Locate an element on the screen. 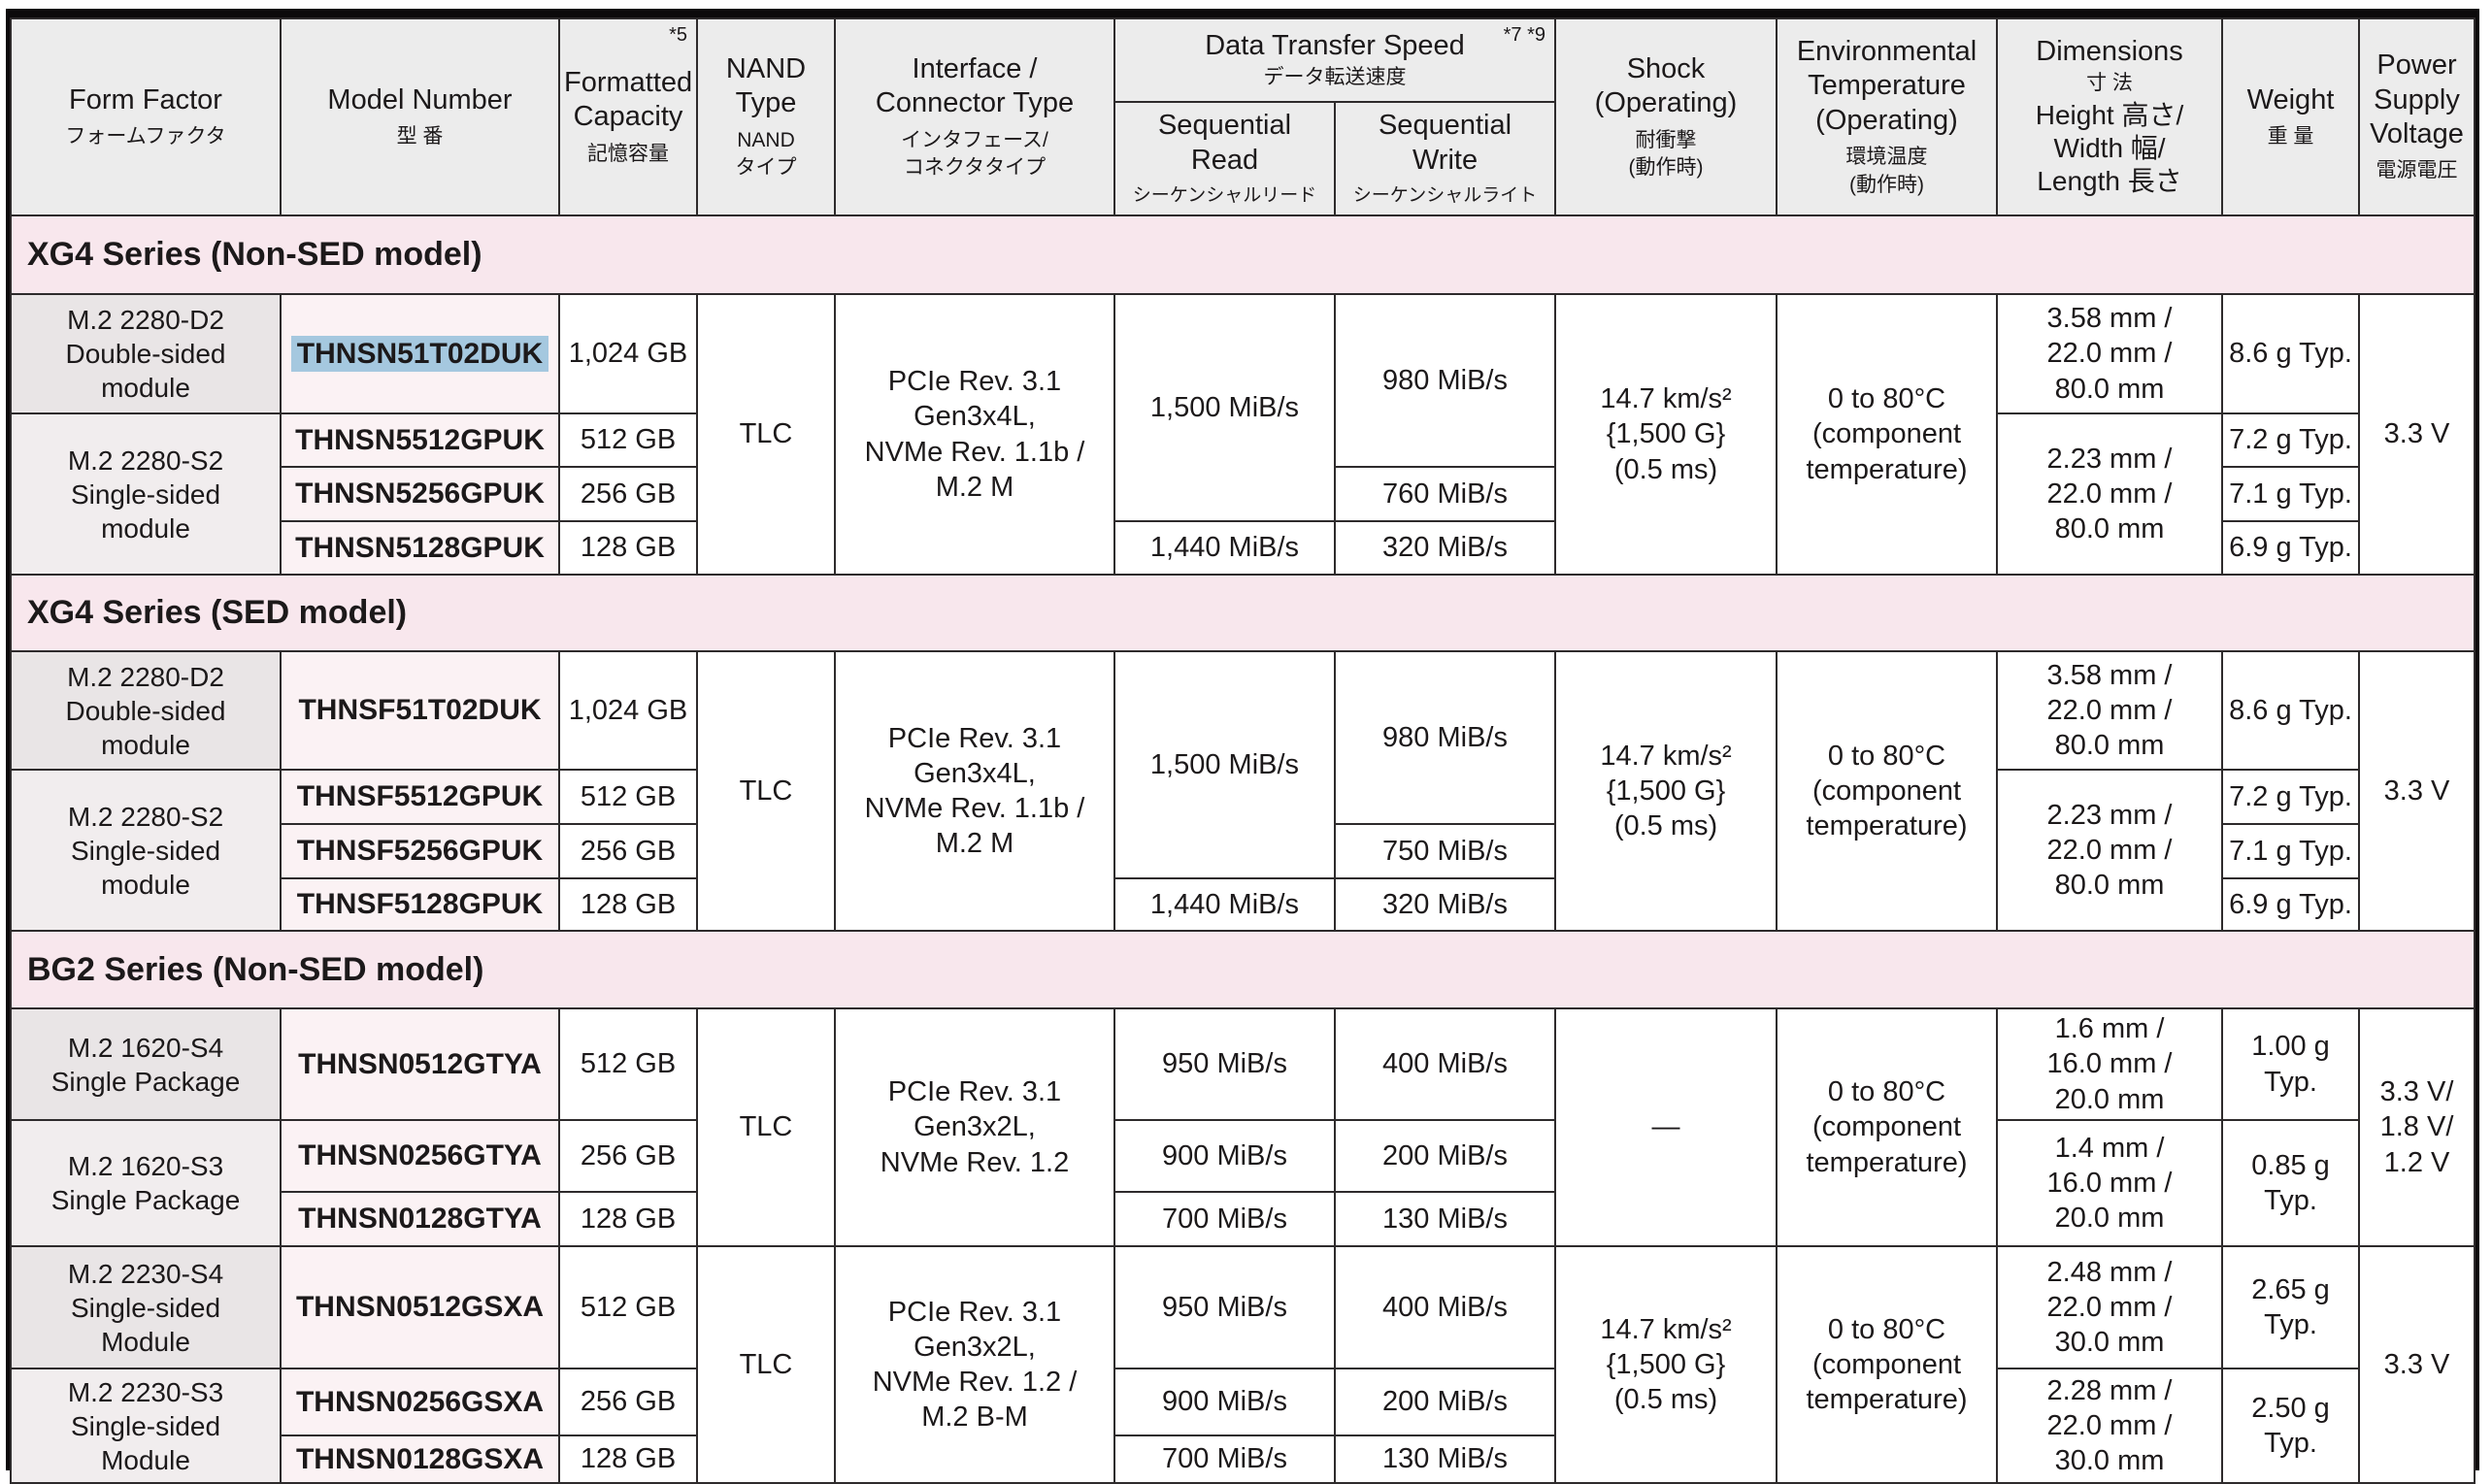 Image resolution: width=2492 pixels, height=1484 pixels. footnote-7-9-marker: *7 *9 is located at coordinates (1524, 35).